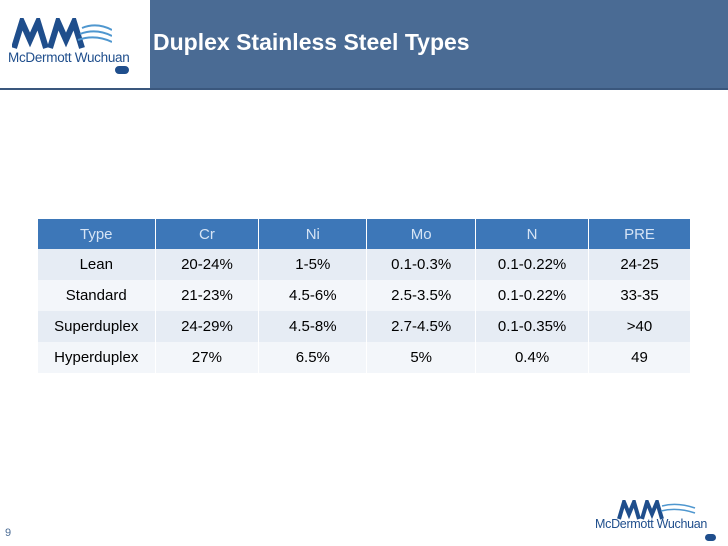 This screenshot has height=546, width=728. Describe the element at coordinates (311, 42) in the screenshot. I see `page-title: Duplex Stainless Steel Types` at that location.